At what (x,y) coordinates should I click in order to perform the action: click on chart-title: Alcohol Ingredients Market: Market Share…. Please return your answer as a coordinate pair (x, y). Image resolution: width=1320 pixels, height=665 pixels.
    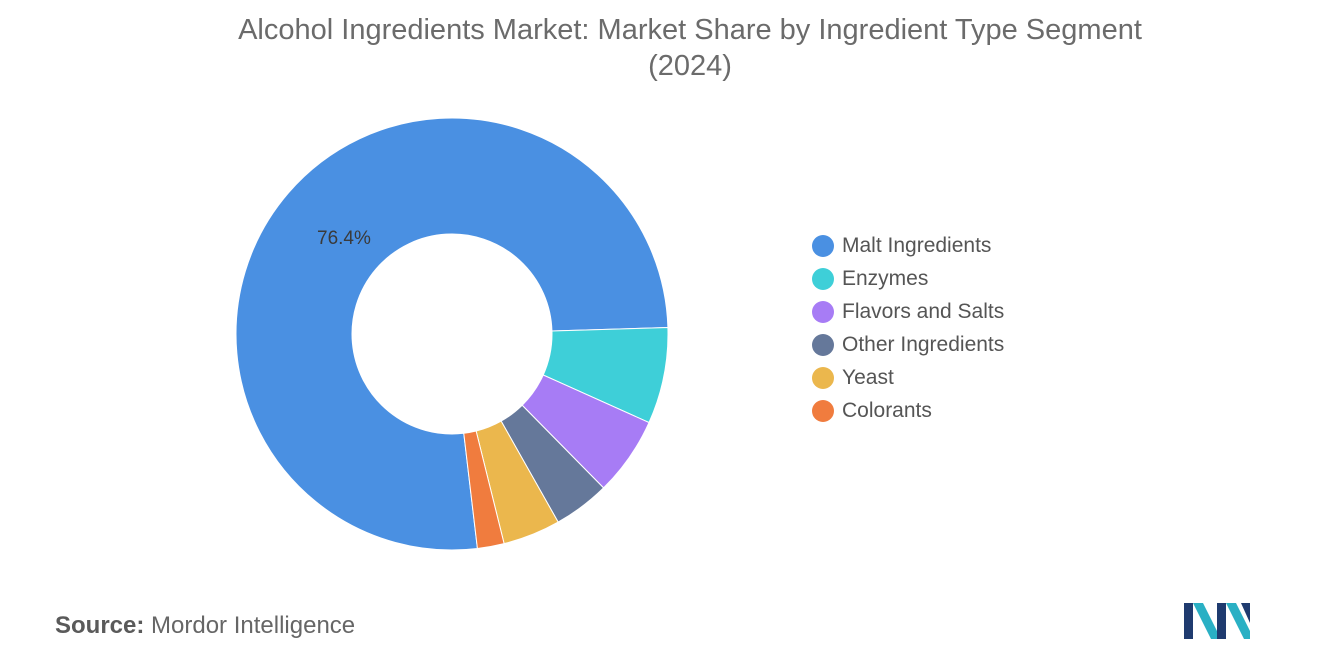
    Looking at the image, I should click on (690, 48).